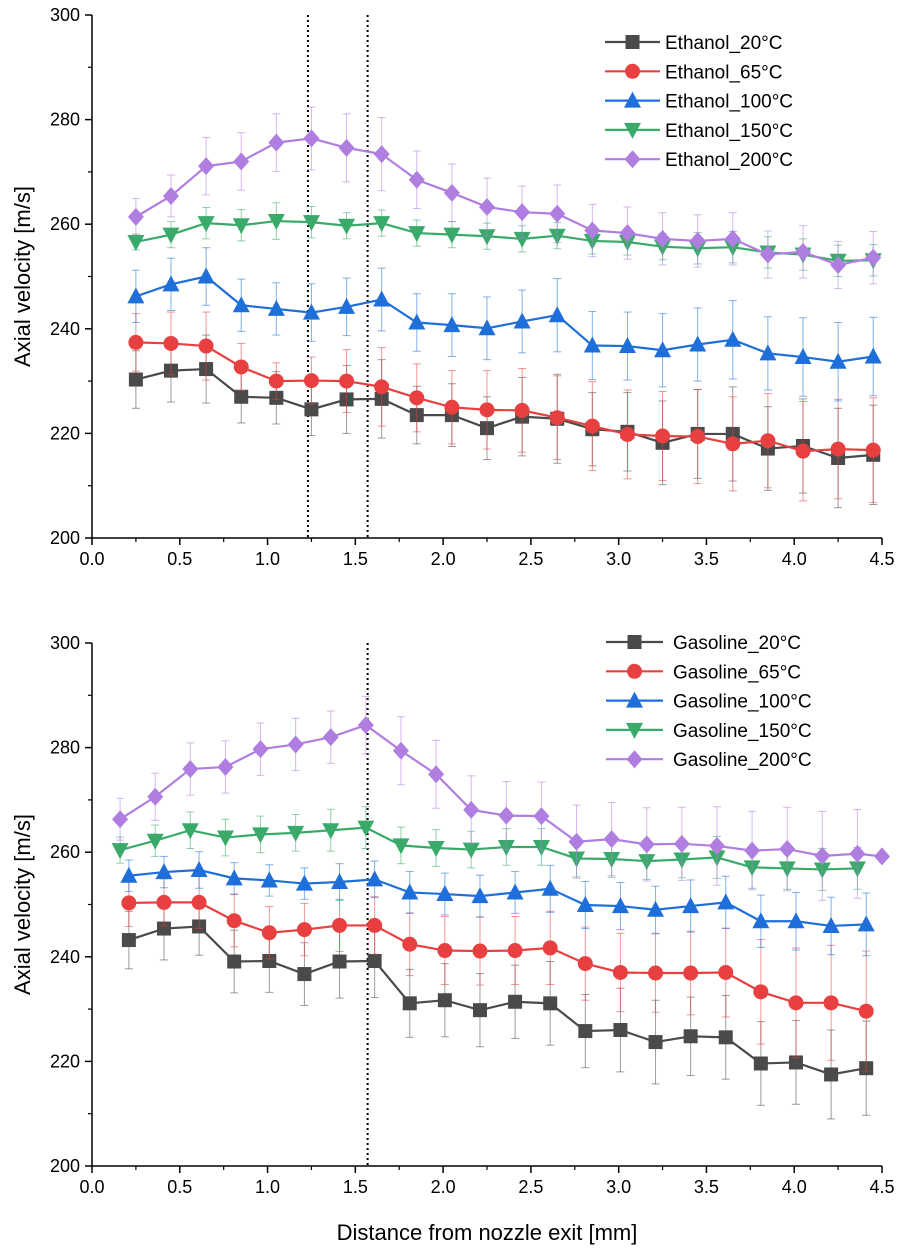  Describe the element at coordinates (65, 120) in the screenshot. I see `y-tick-label: 280` at that location.